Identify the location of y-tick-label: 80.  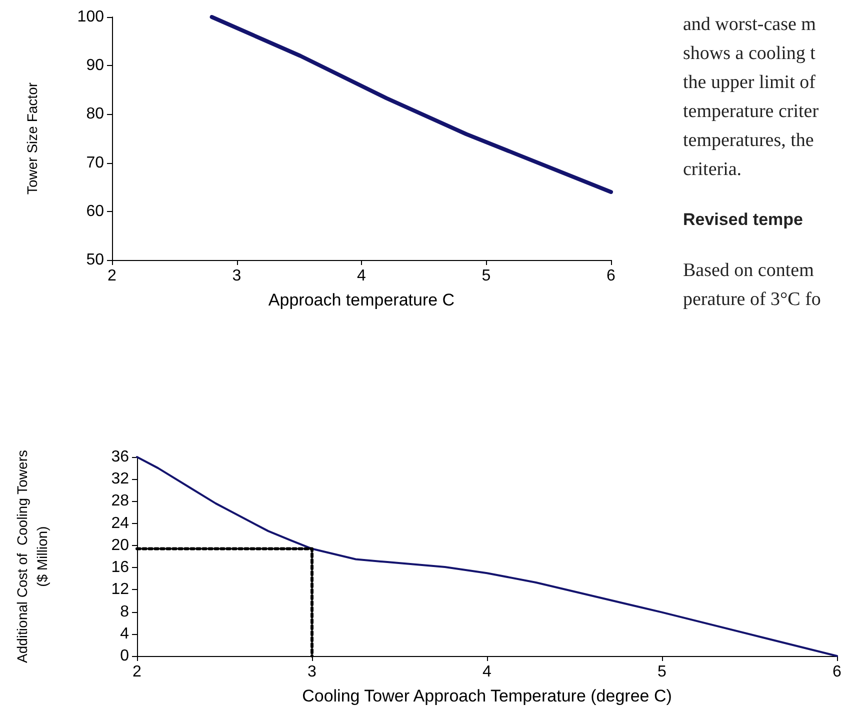
(95, 114).